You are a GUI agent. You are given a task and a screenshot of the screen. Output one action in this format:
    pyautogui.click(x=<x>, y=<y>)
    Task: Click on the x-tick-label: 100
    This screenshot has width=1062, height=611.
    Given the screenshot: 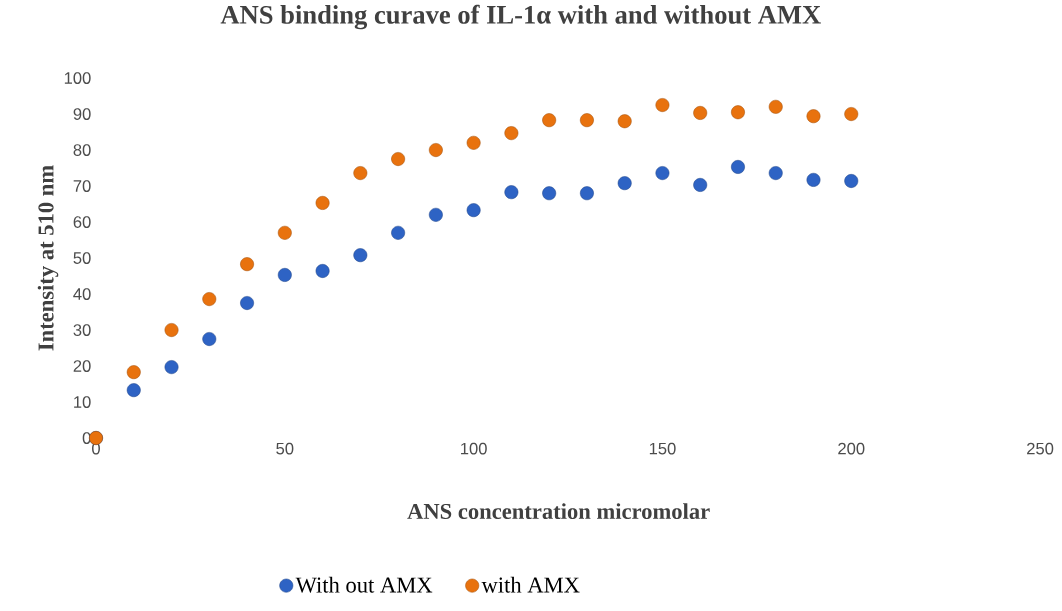 What is the action you would take?
    pyautogui.click(x=474, y=448)
    